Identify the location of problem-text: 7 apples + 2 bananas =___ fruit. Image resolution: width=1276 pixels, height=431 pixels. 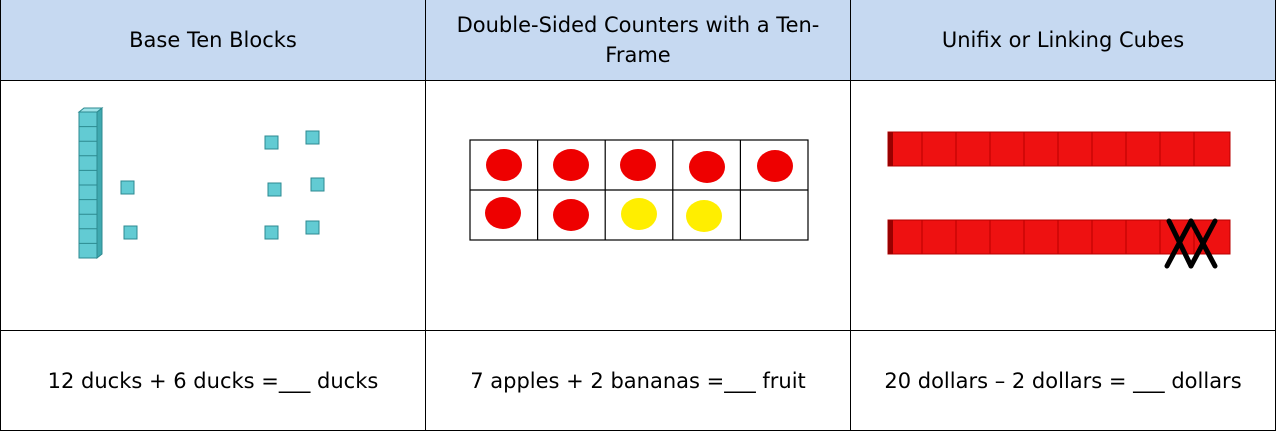
(638, 381).